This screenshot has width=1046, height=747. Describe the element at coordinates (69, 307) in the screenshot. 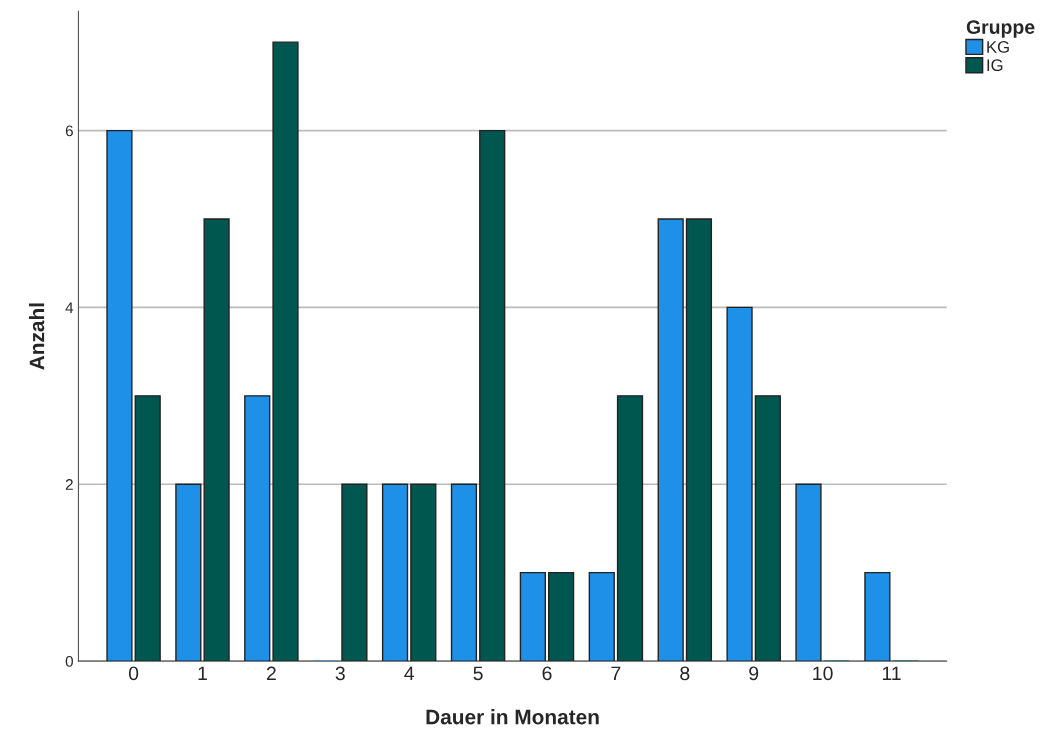

I see `y-tick-label: 4` at that location.